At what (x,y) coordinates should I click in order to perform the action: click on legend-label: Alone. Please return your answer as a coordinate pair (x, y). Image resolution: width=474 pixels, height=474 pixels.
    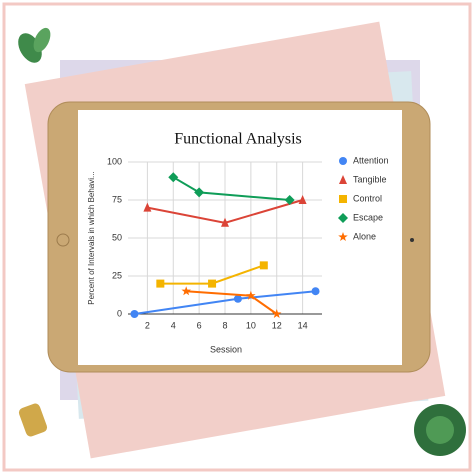
    Looking at the image, I should click on (364, 236).